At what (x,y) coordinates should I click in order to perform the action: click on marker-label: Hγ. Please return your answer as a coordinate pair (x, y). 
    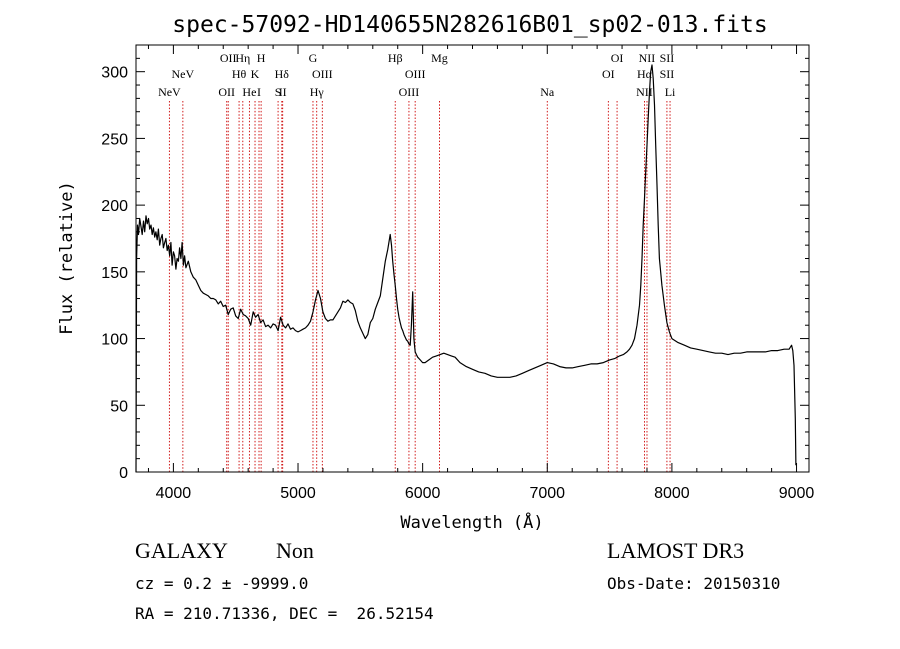
    Looking at the image, I should click on (317, 92).